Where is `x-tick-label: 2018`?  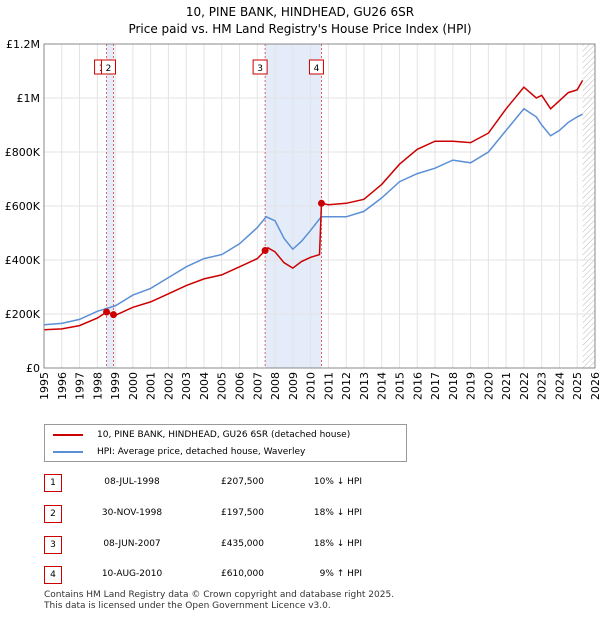 x-tick-label: 2018 is located at coordinates (453, 386).